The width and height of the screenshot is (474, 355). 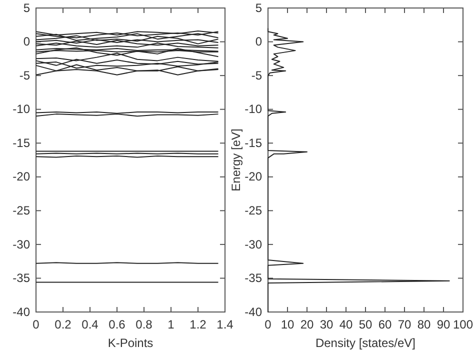 I want to click on y-axis-title: Energy [eV], so click(x=236, y=160).